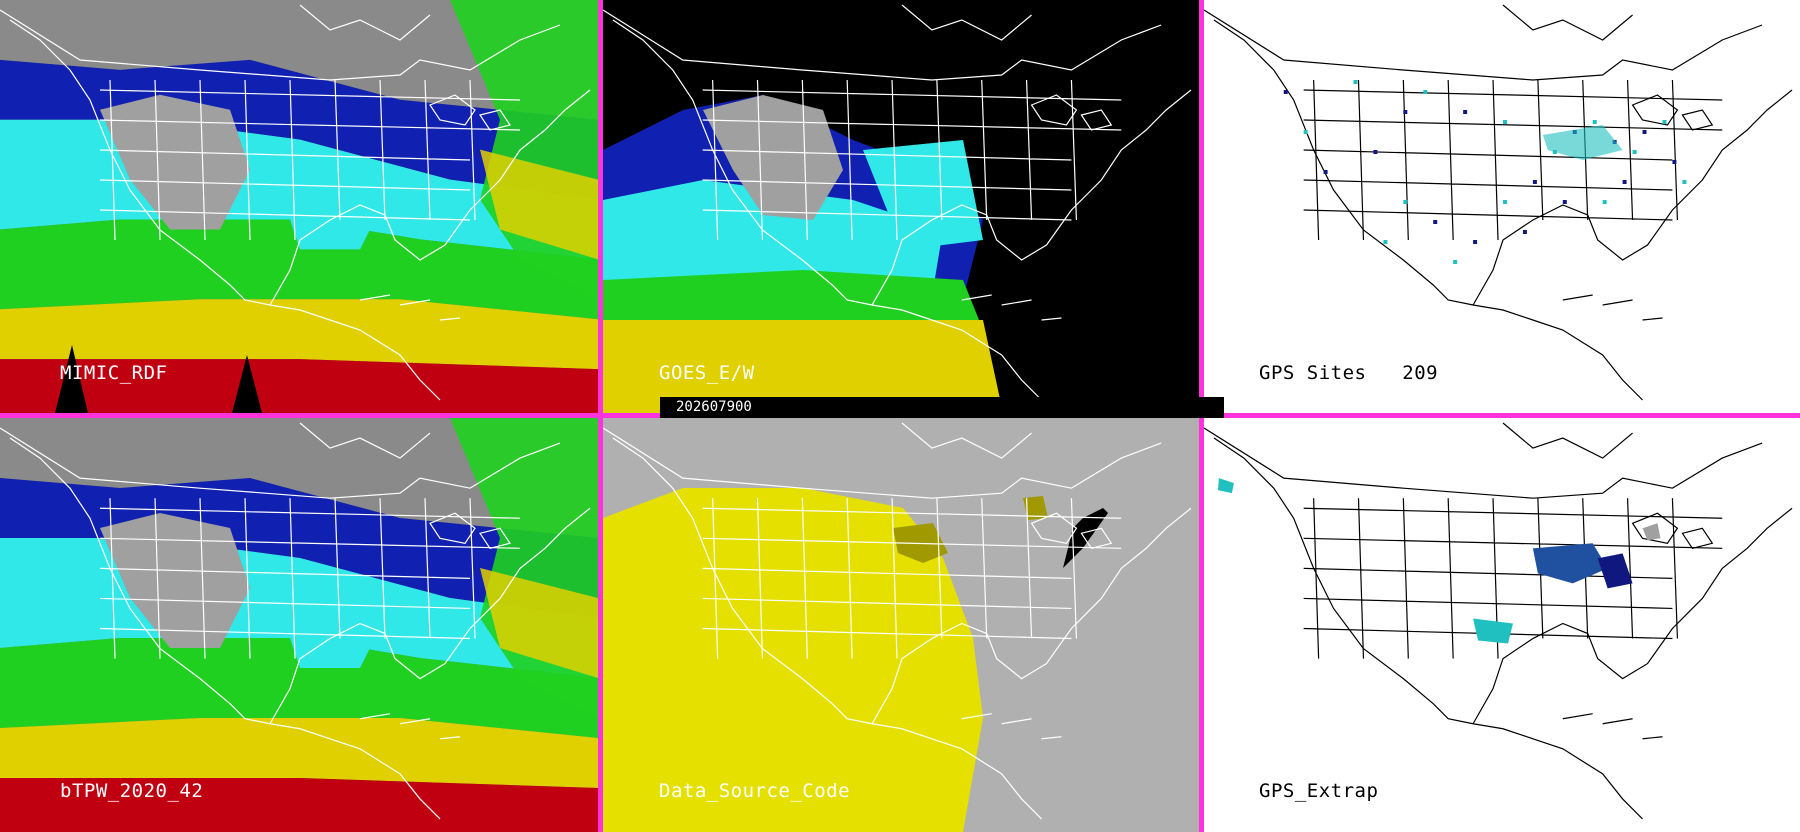 The image size is (1800, 832). Describe the element at coordinates (1225, 486) in the screenshot. I see `extrap-pacific-nw` at that location.